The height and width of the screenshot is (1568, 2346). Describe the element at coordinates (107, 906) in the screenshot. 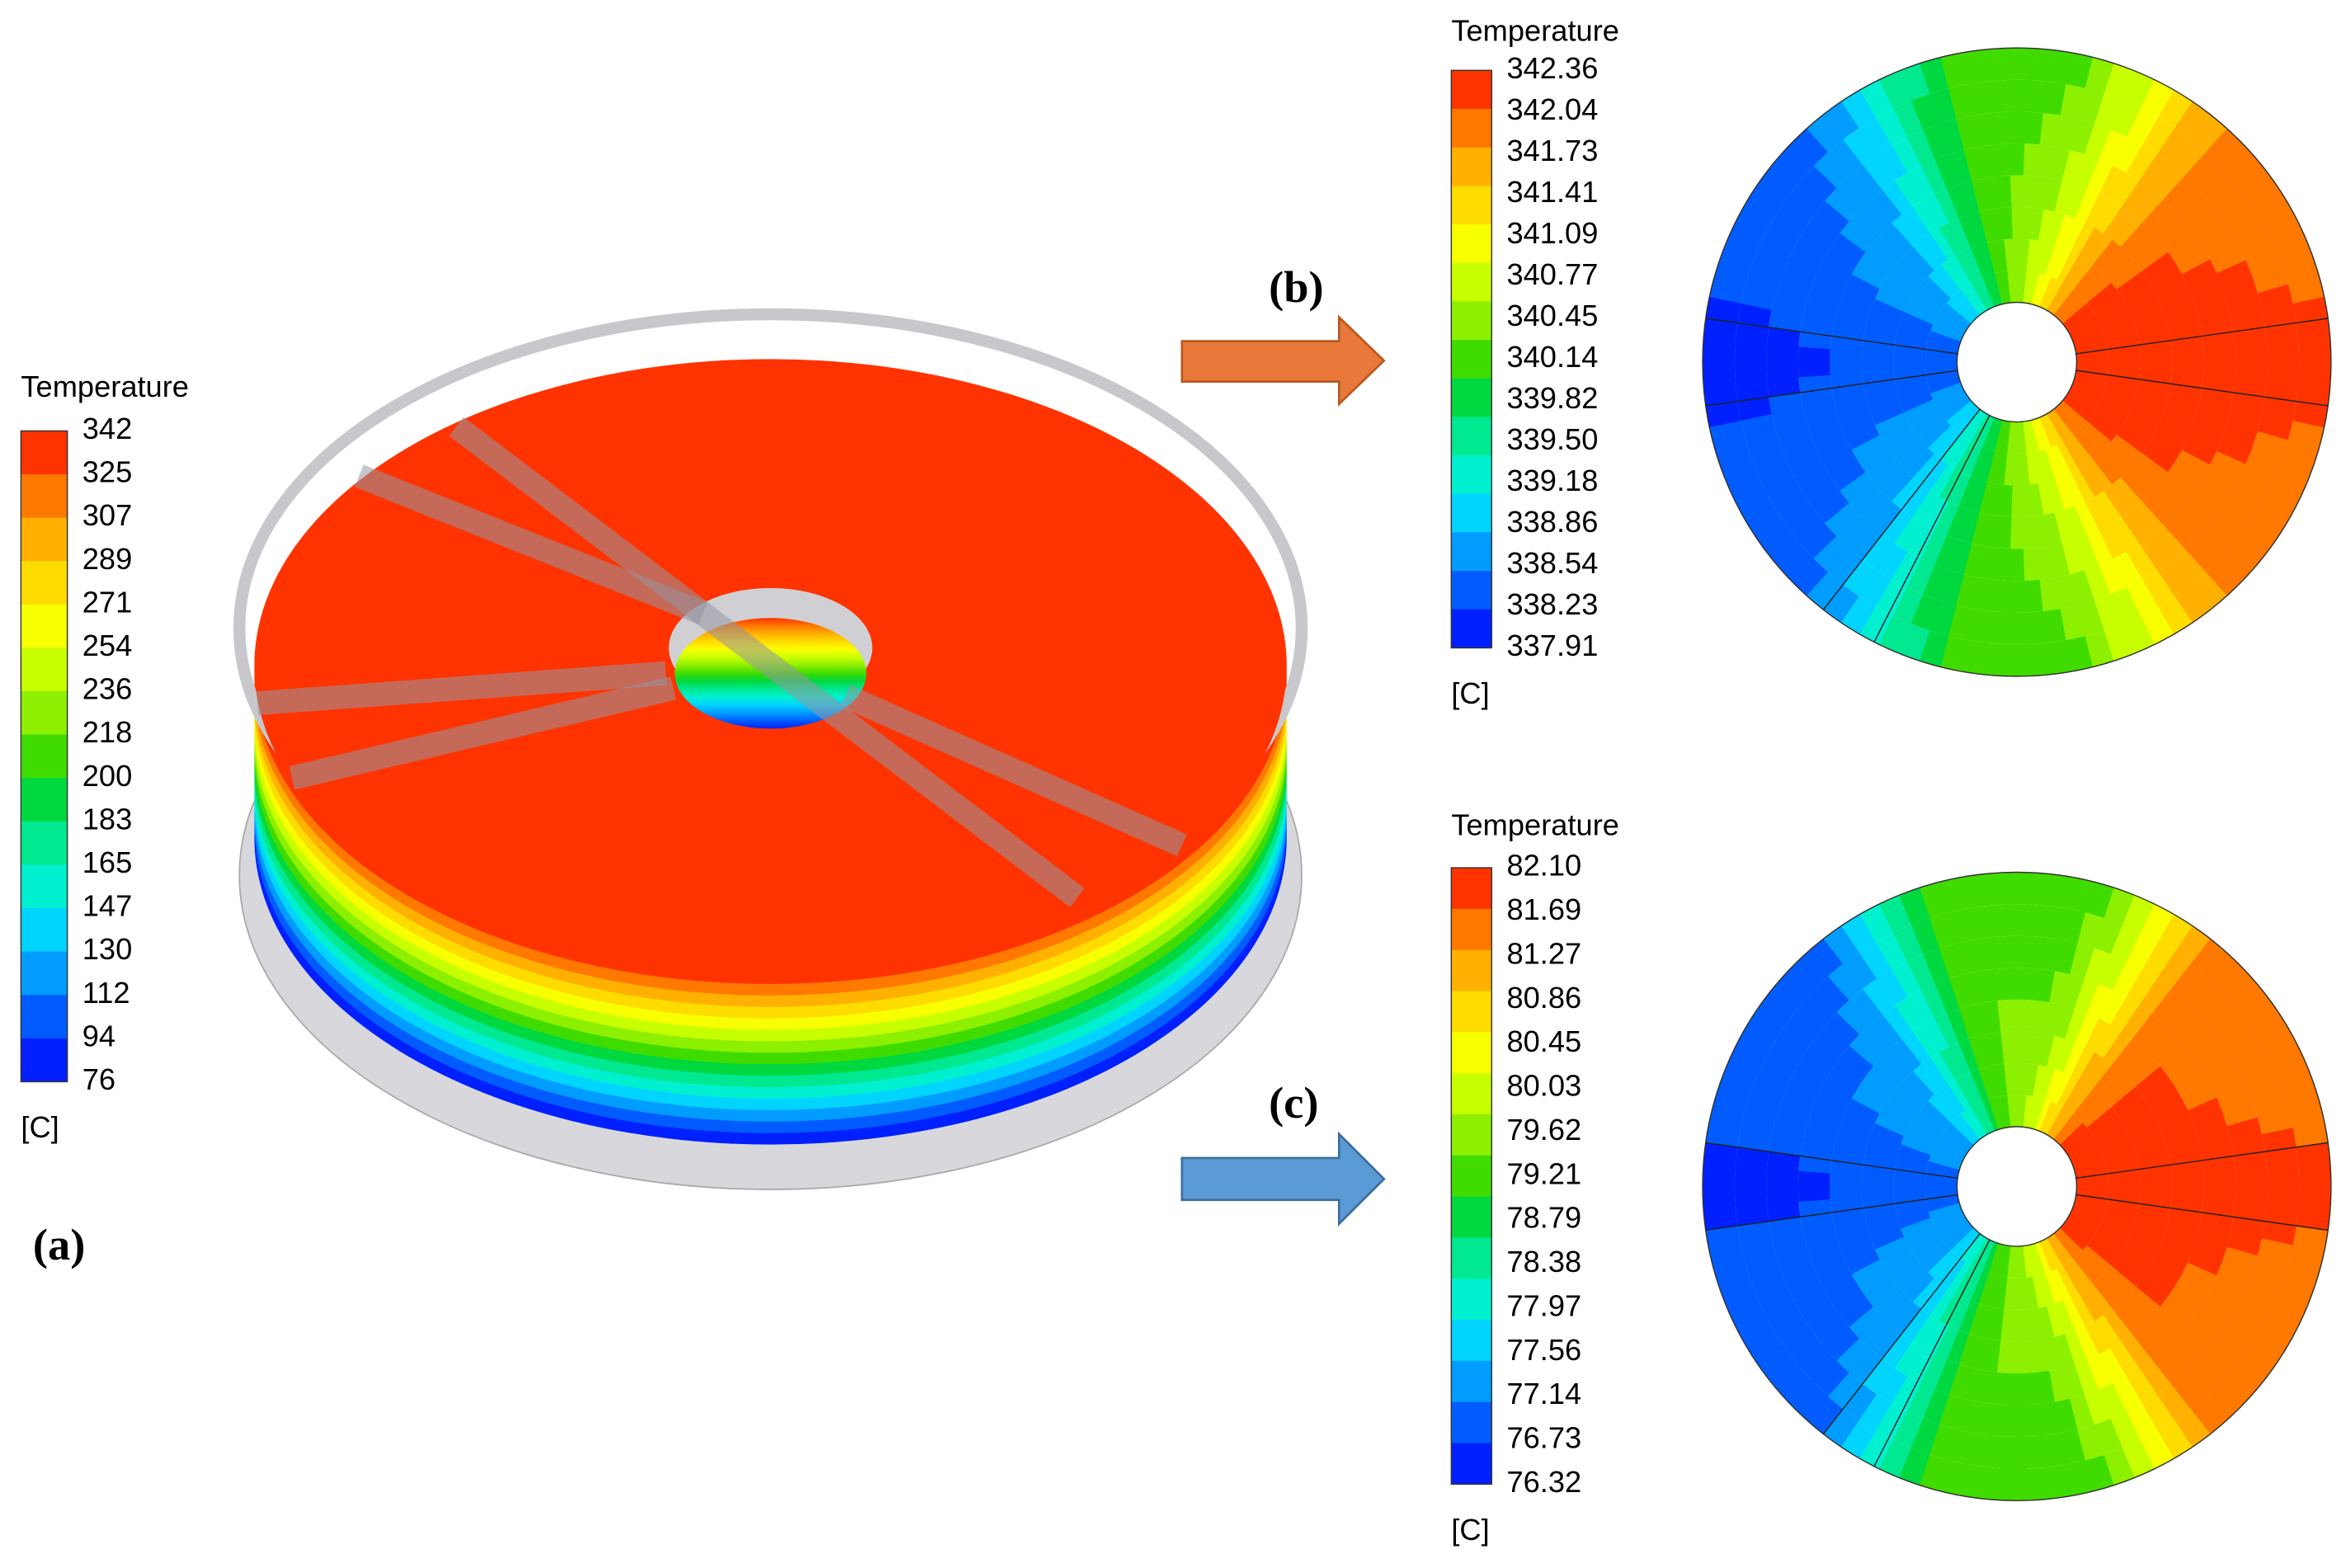

I see `legend-label: 147` at that location.